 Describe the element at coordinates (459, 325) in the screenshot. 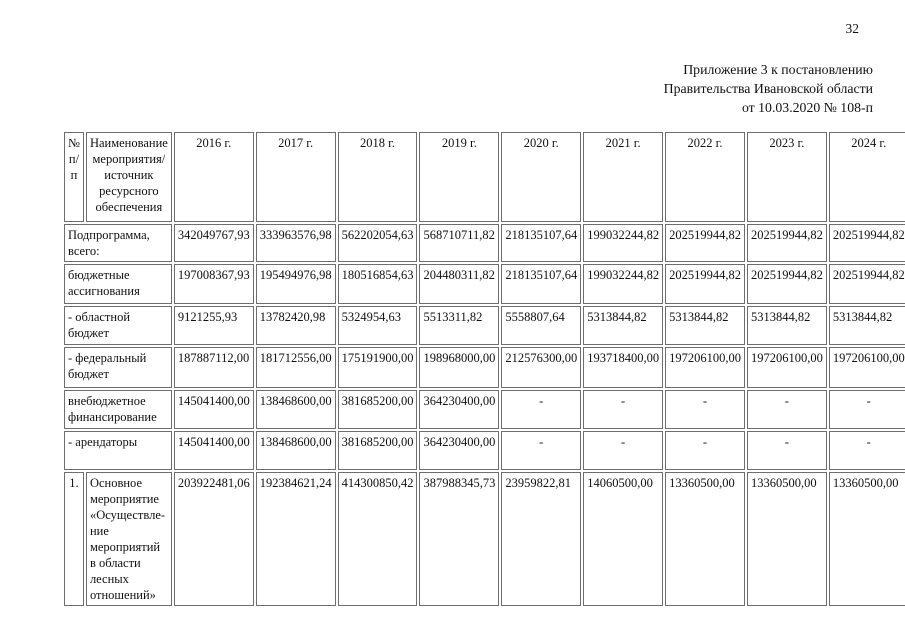

I see `cell-2019: 5513311,82` at that location.